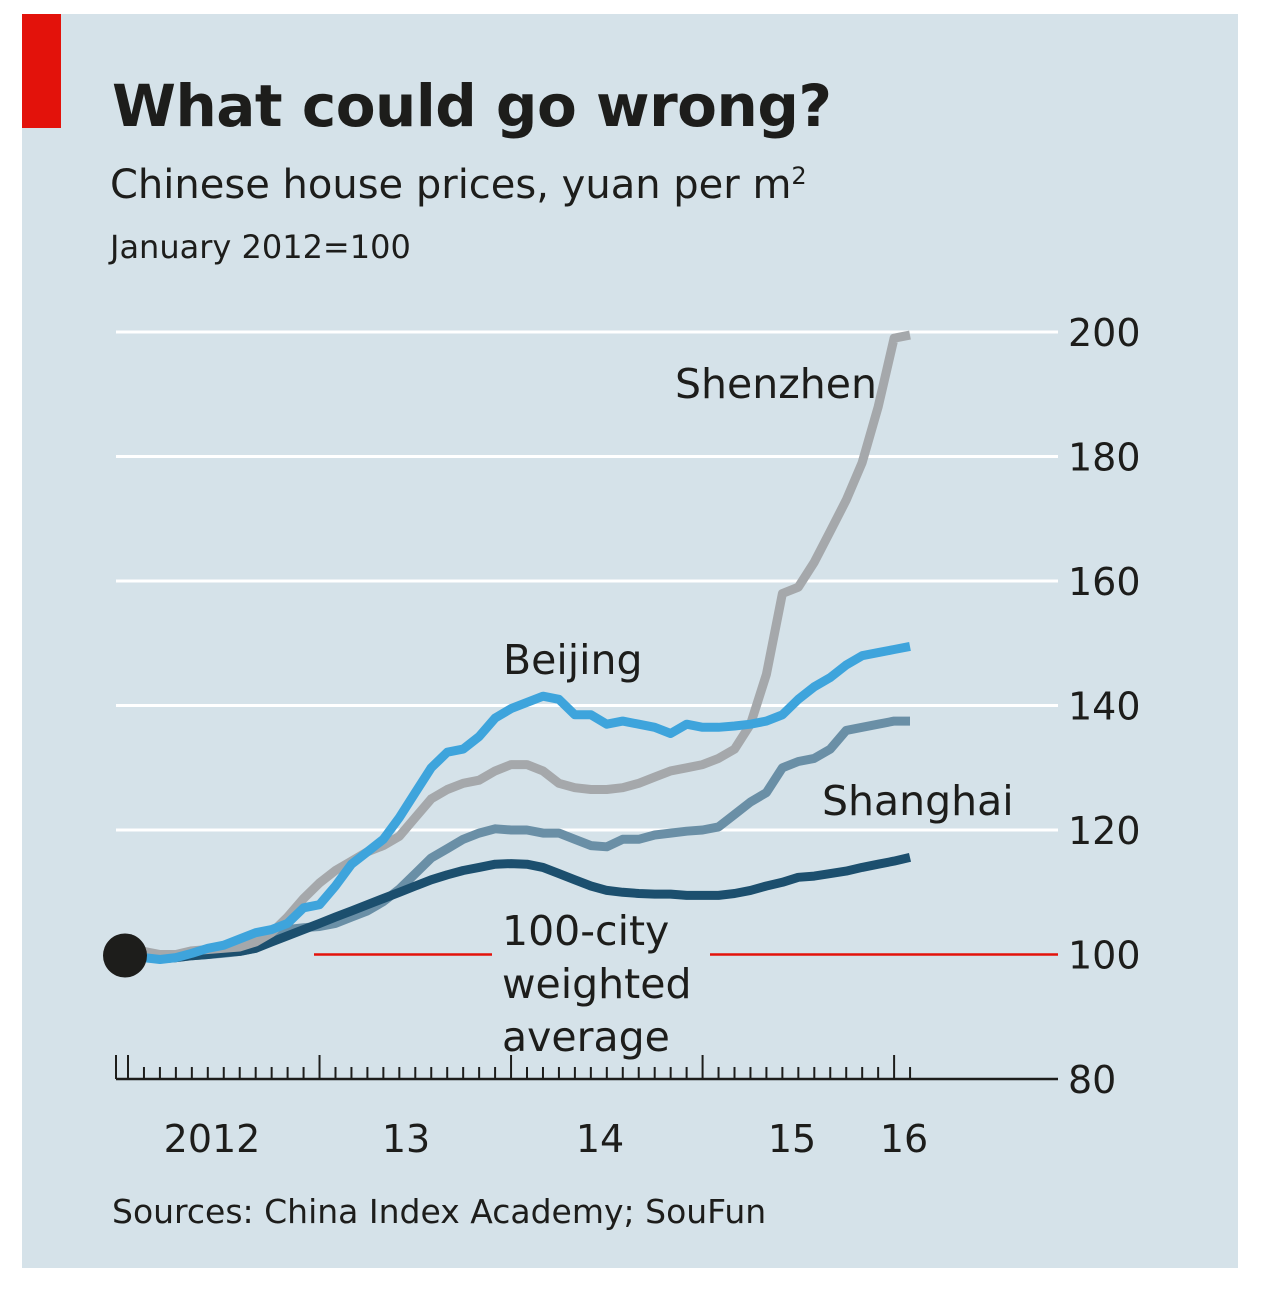 The height and width of the screenshot is (1290, 1270). I want to click on series-label-100-city-weighted-average: 100-city, so click(585, 931).